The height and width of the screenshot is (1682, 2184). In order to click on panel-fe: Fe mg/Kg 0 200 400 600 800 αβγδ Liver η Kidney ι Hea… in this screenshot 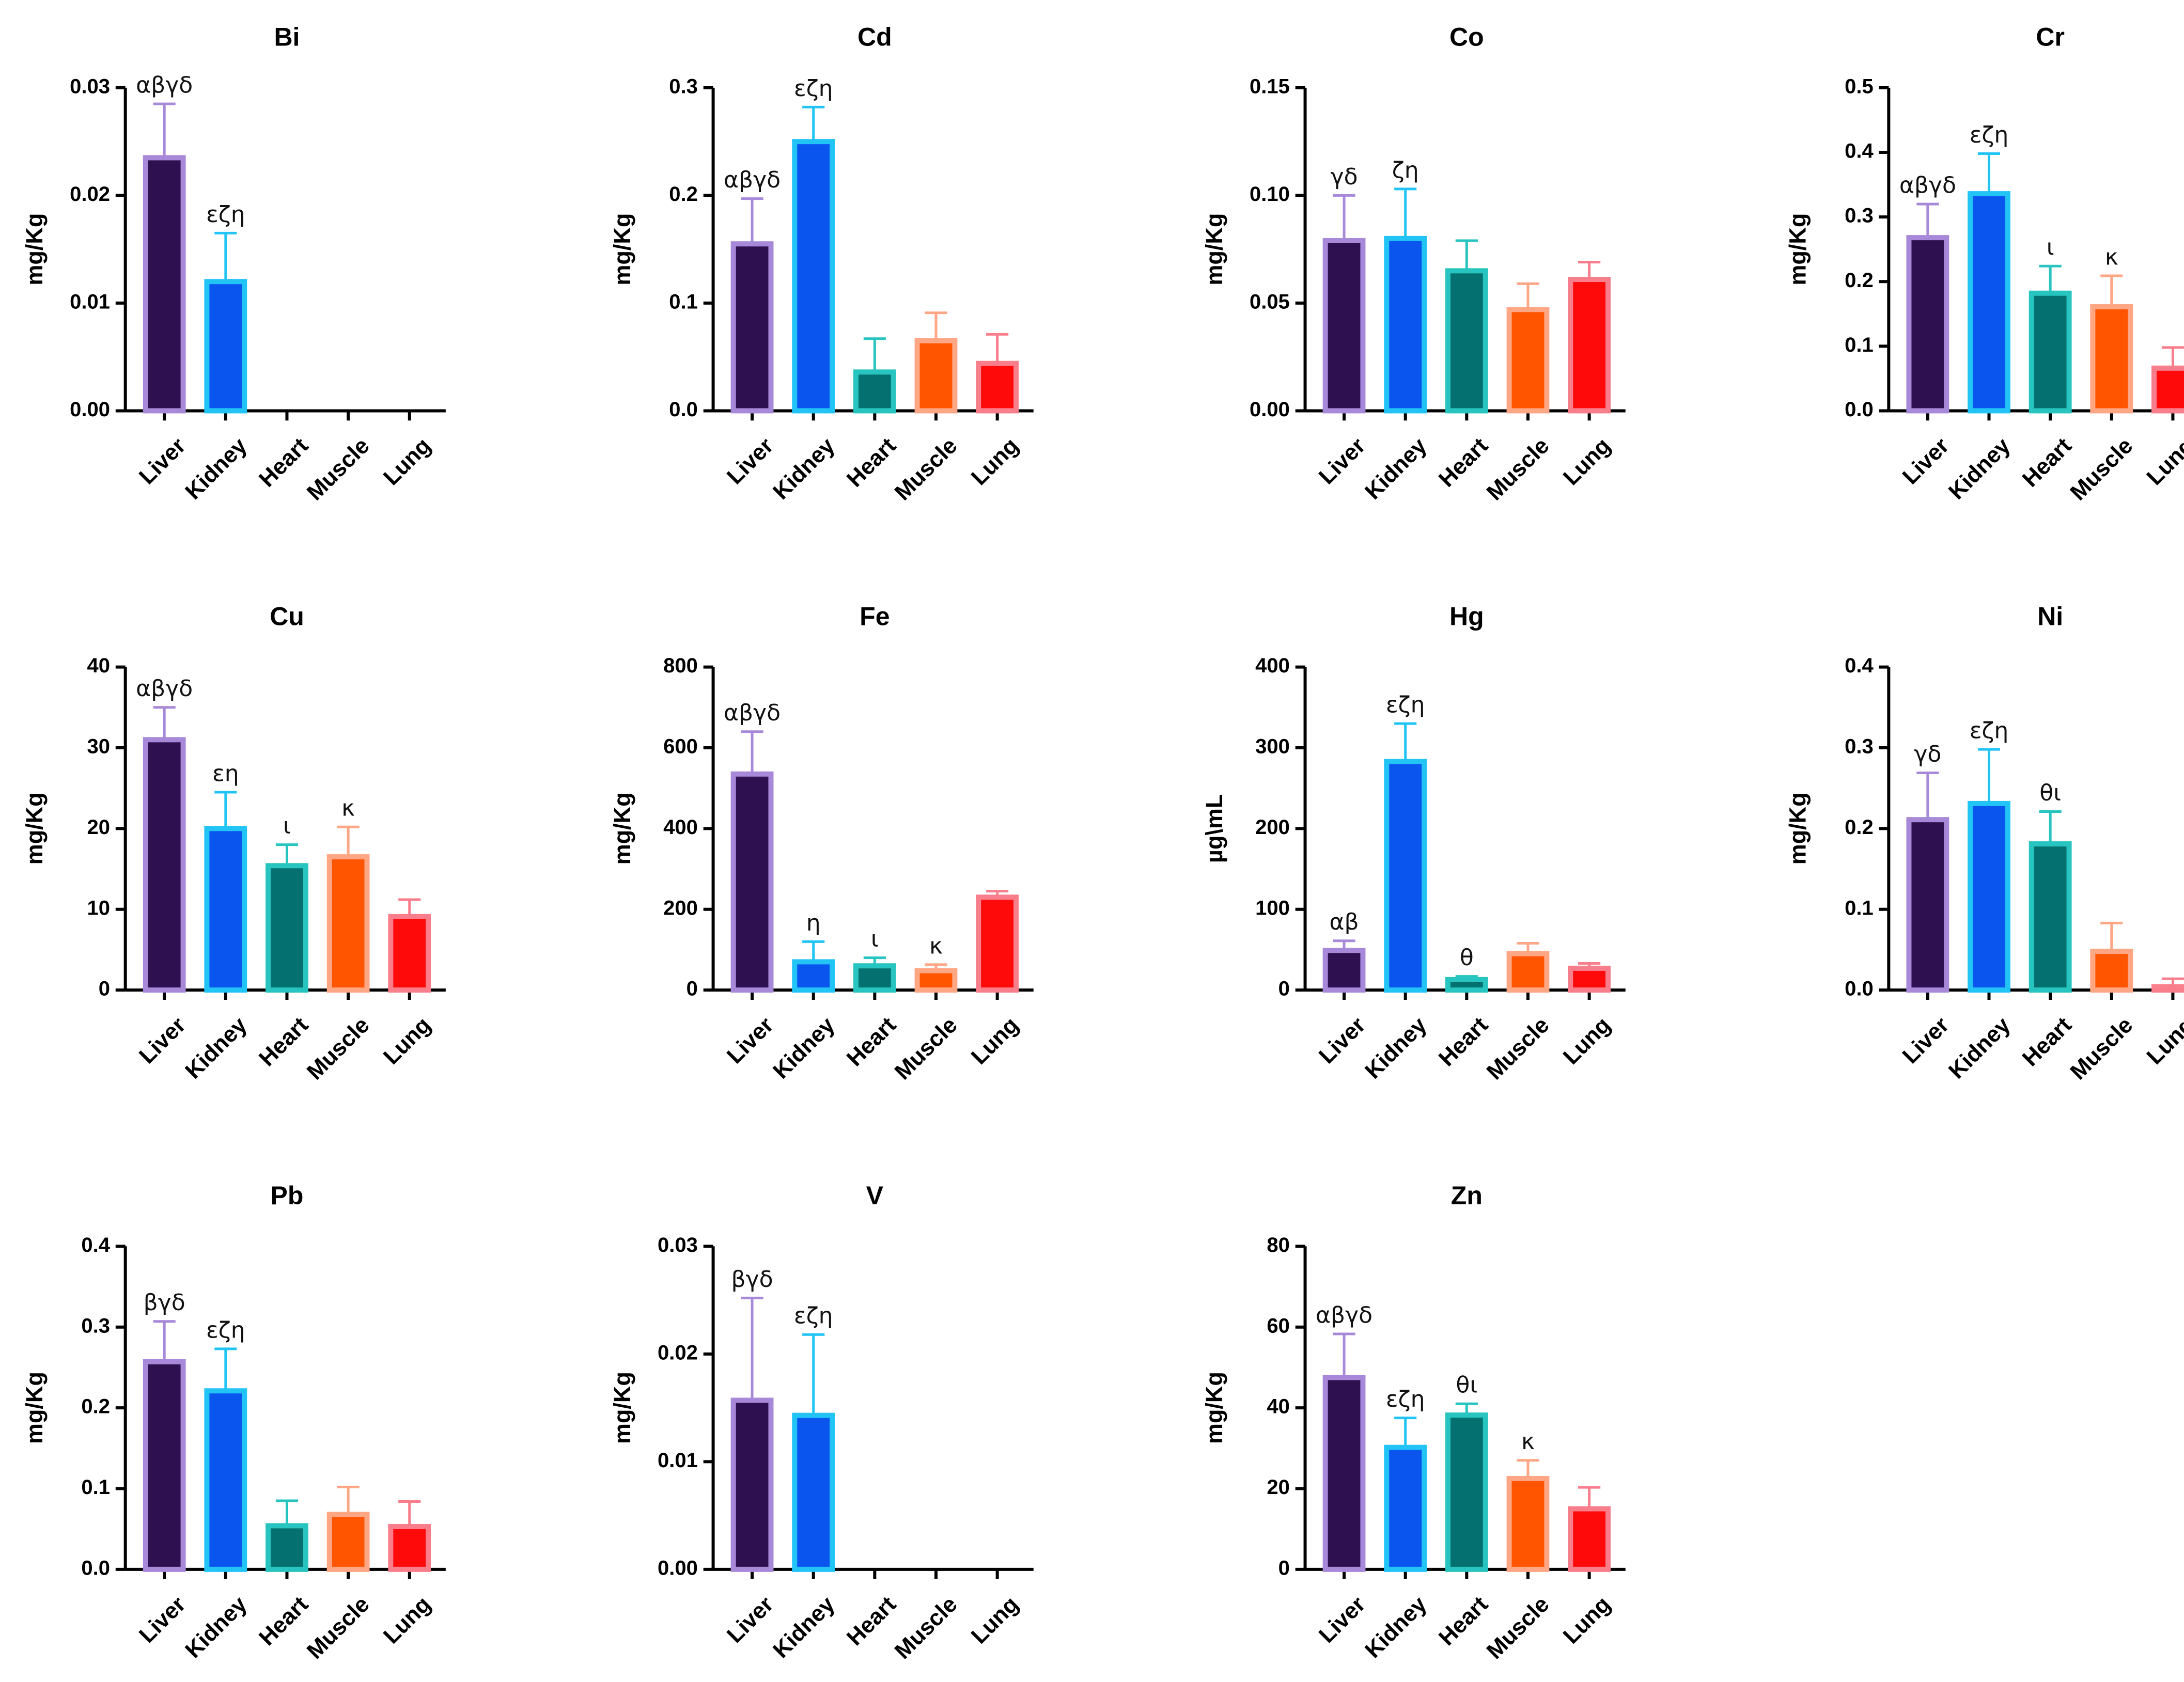, I will do `click(821, 843)`.